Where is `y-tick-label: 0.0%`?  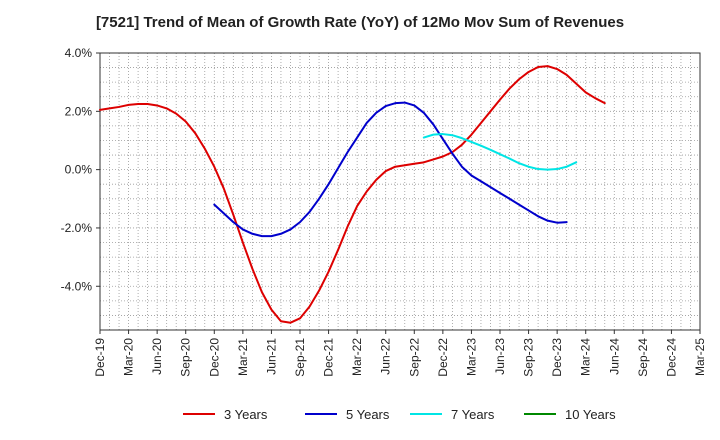
y-tick-label: 0.0% is located at coordinates (79, 170).